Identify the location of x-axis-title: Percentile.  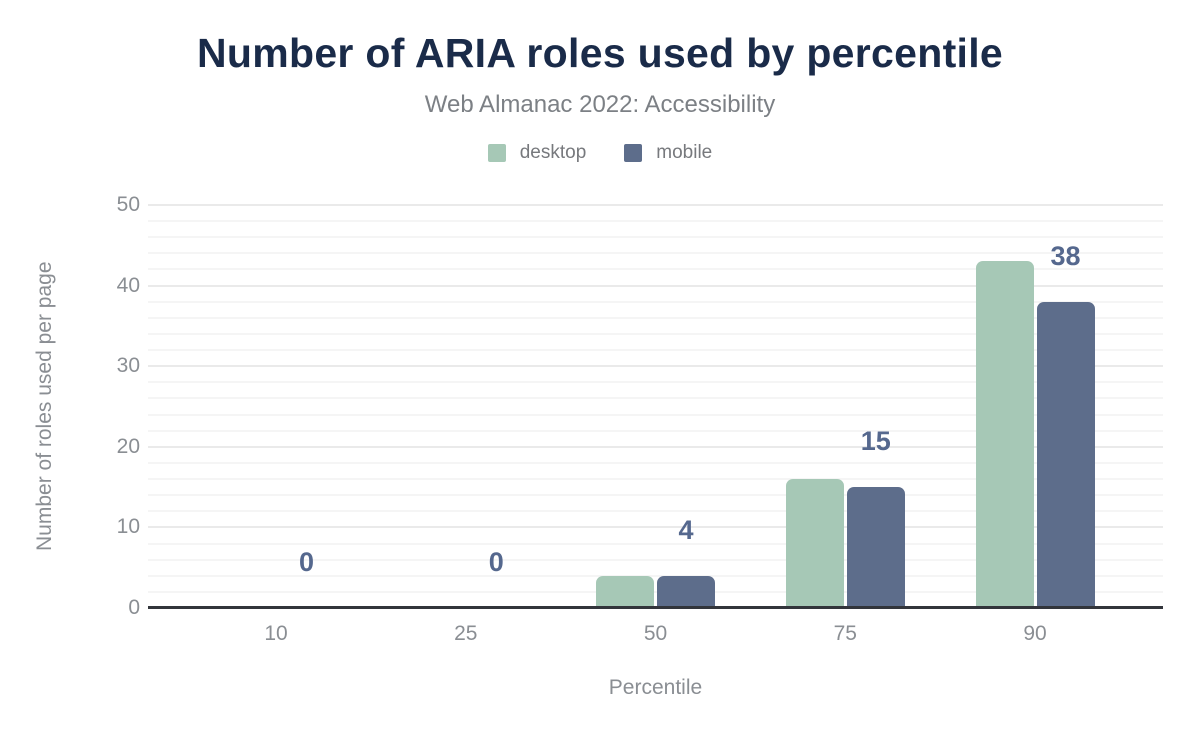
(655, 687).